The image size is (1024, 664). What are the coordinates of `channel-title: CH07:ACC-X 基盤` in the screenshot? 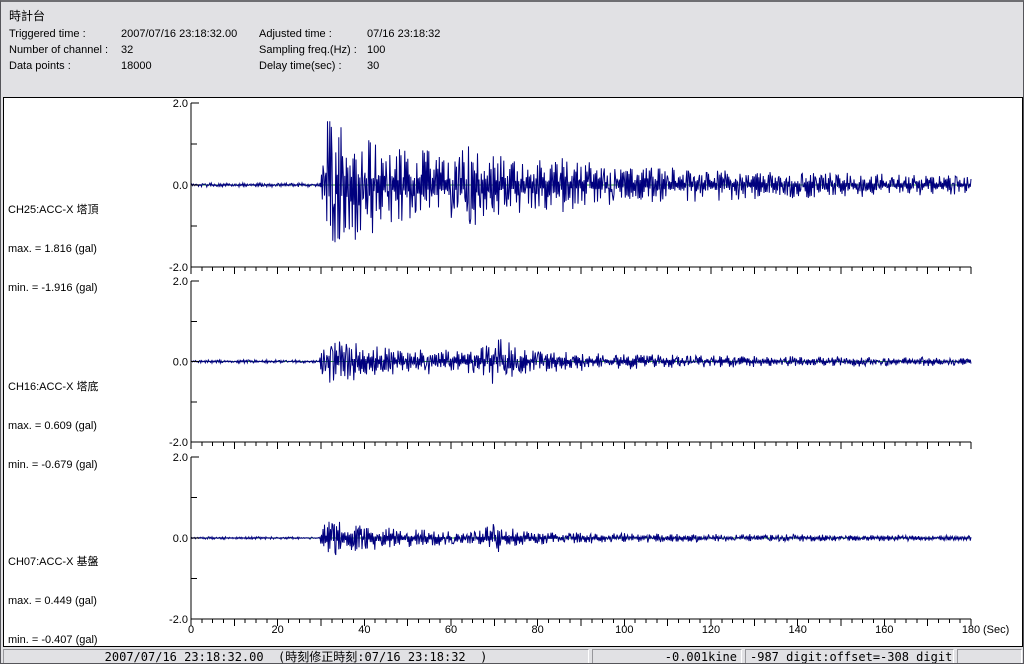 It's located at (53, 562).